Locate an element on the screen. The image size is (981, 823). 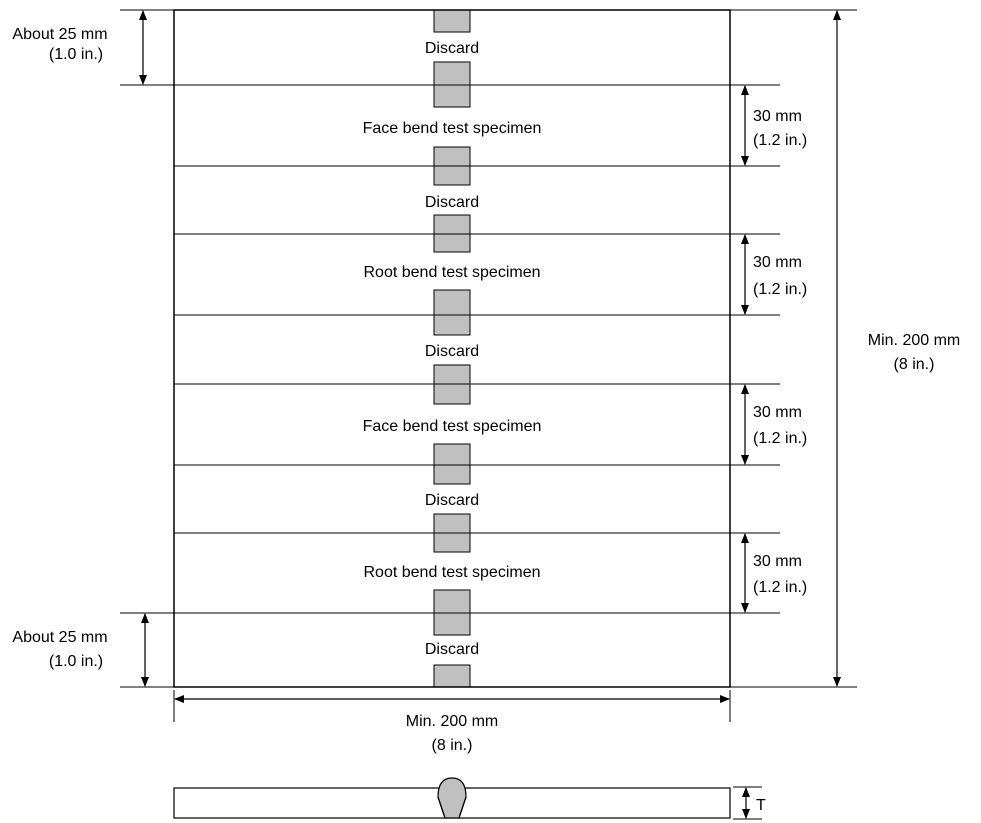
section-label-face-bend-2: Face bend test specimen is located at coordinates (452, 426).